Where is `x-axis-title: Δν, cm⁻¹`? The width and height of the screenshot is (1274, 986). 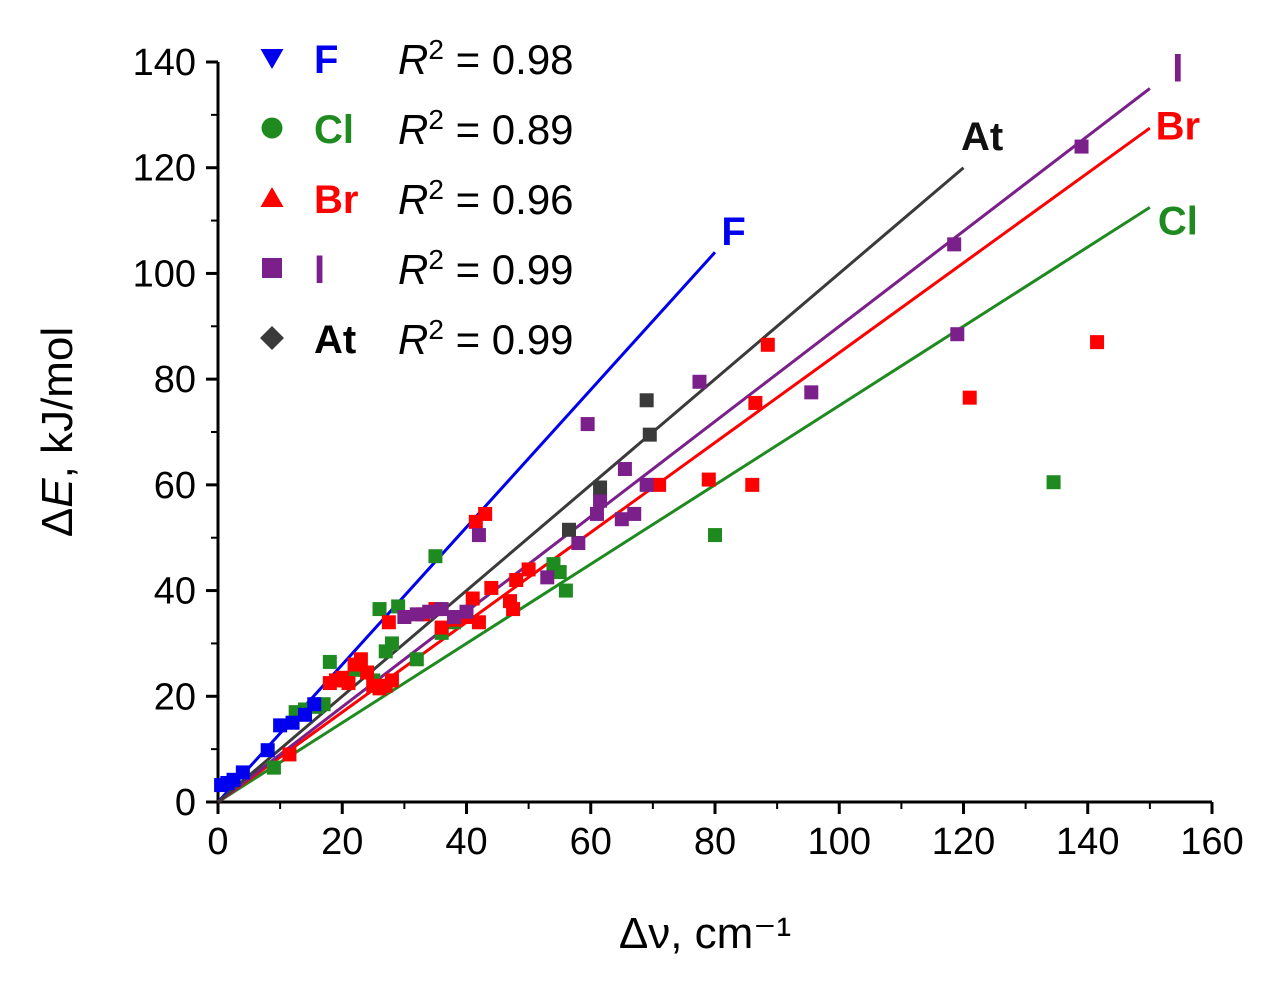
x-axis-title: Δν, cm⁻¹ is located at coordinates (705, 933).